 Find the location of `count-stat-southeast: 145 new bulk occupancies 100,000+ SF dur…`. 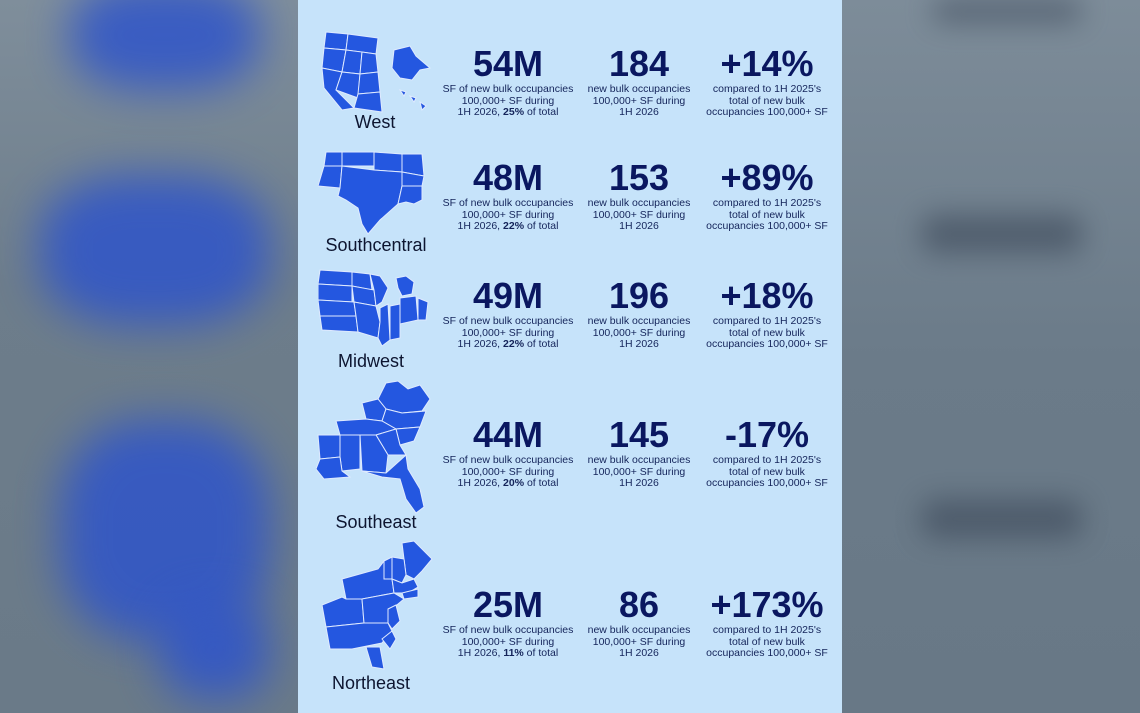

count-stat-southeast: 145 new bulk occupancies 100,000+ SF dur… is located at coordinates (639, 452).